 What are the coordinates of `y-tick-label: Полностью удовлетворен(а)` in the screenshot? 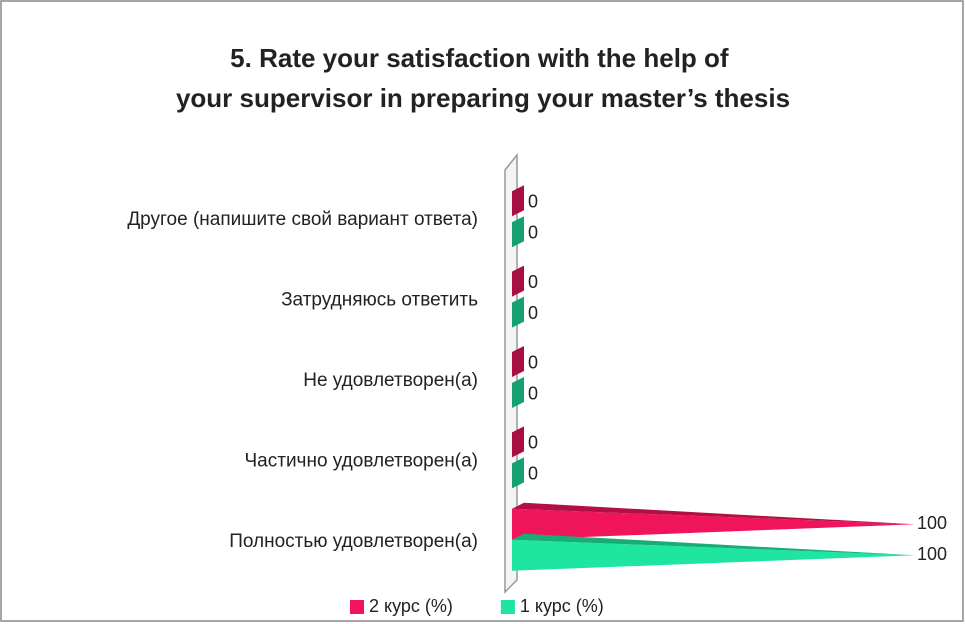 It's located at (353, 541).